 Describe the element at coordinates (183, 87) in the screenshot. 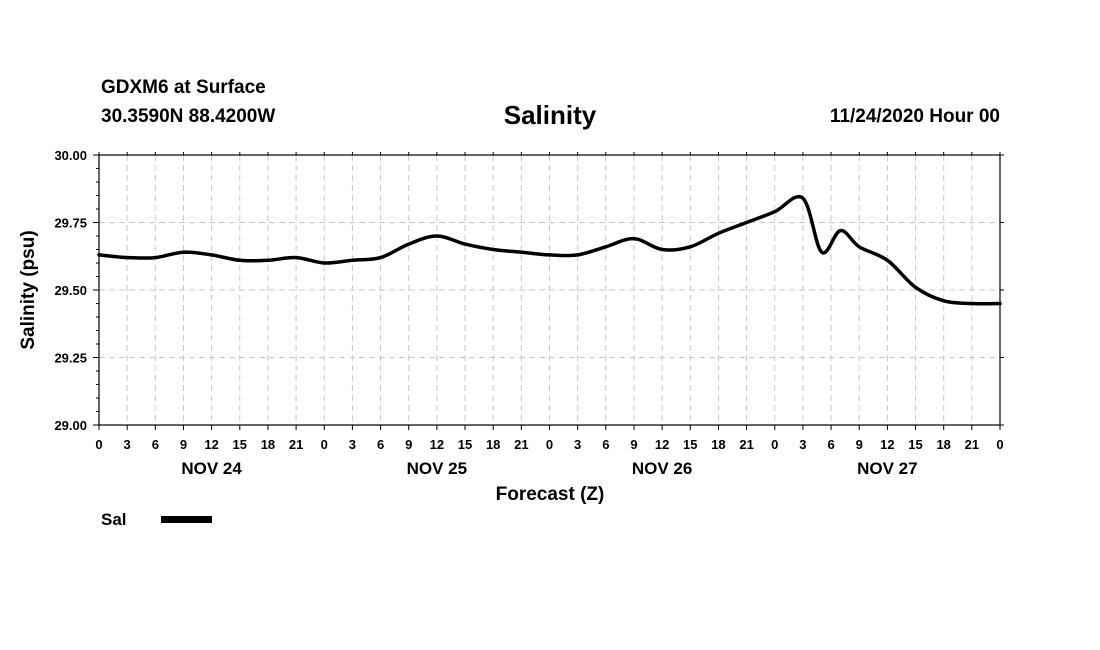

I see `station-label: GDXM6 at Surface` at that location.